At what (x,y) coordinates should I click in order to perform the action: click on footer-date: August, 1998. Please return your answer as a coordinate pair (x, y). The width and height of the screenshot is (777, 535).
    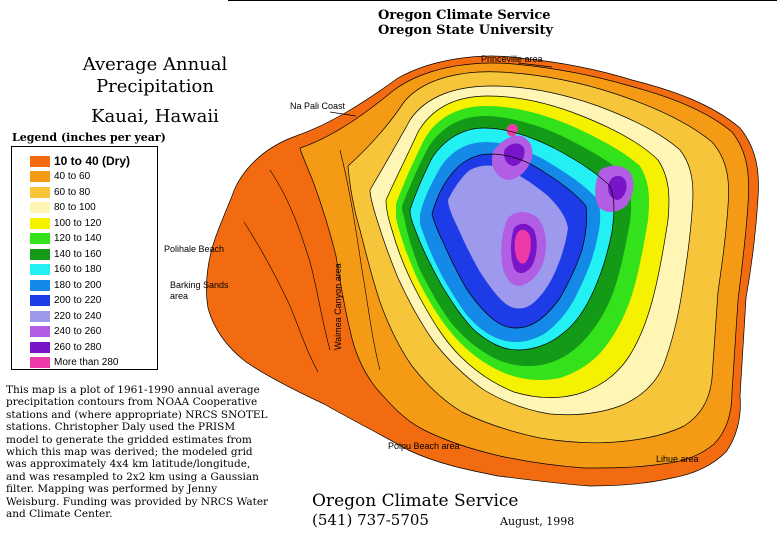
    Looking at the image, I should click on (537, 521).